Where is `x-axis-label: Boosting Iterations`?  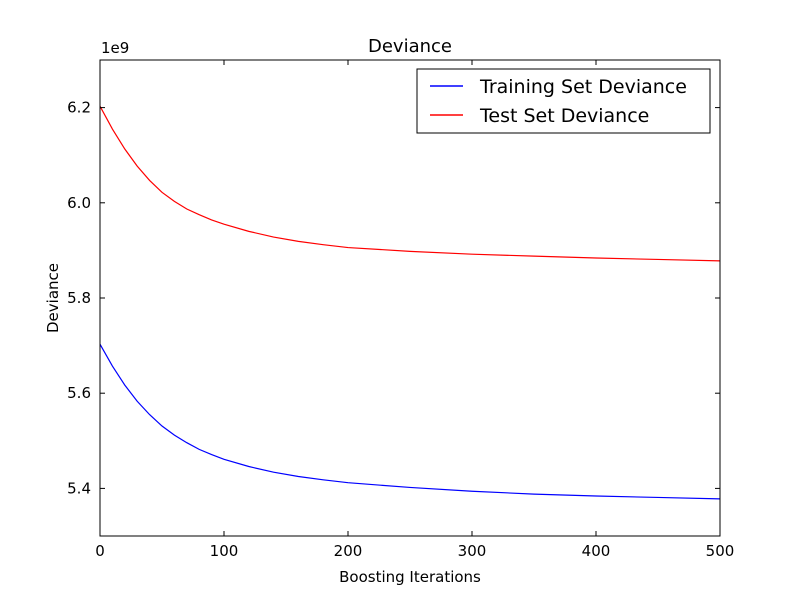 x-axis-label: Boosting Iterations is located at coordinates (410, 577).